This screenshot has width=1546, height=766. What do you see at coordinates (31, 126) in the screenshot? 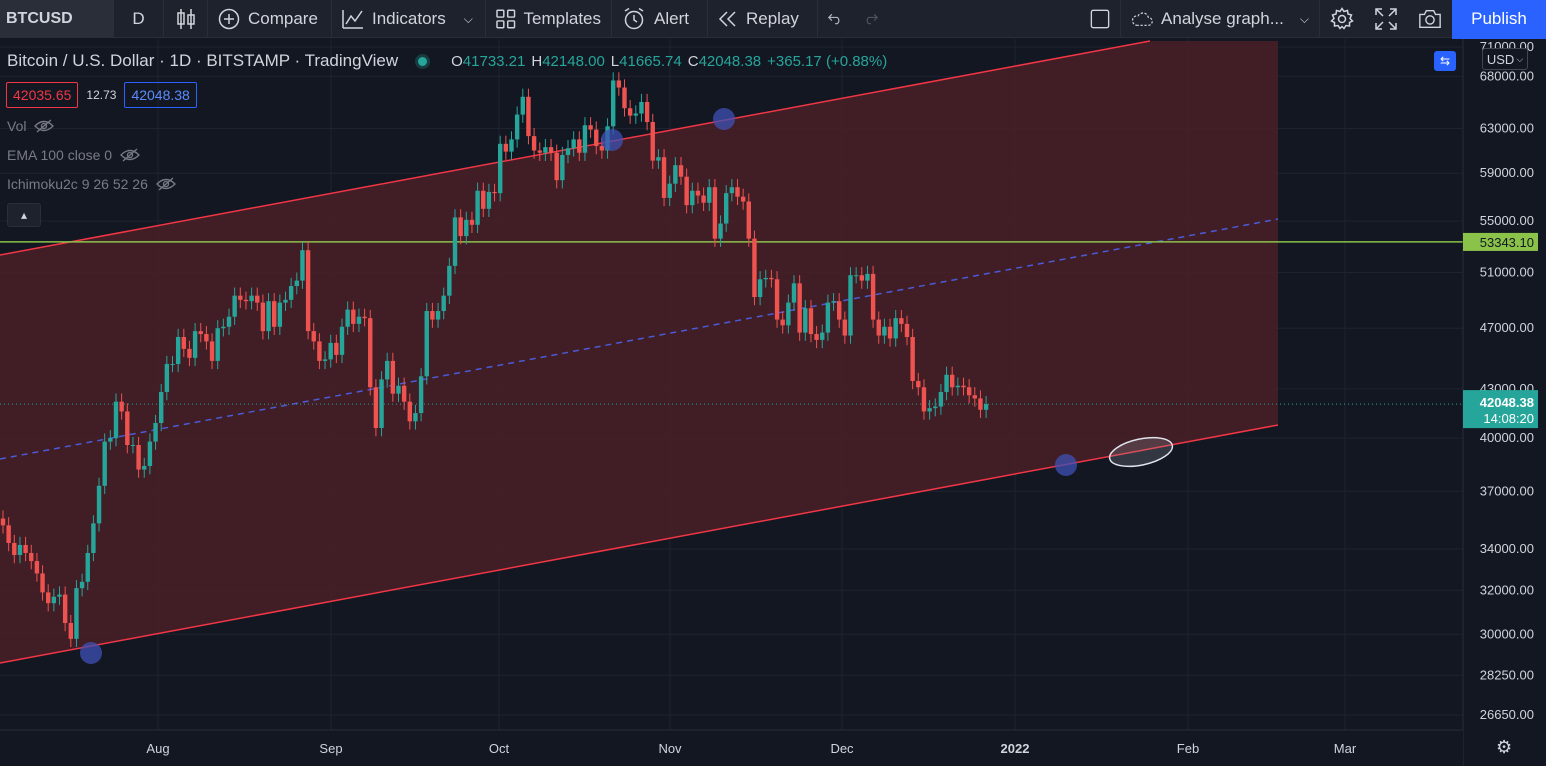
I see `indicator-vol: Vol` at bounding box center [31, 126].